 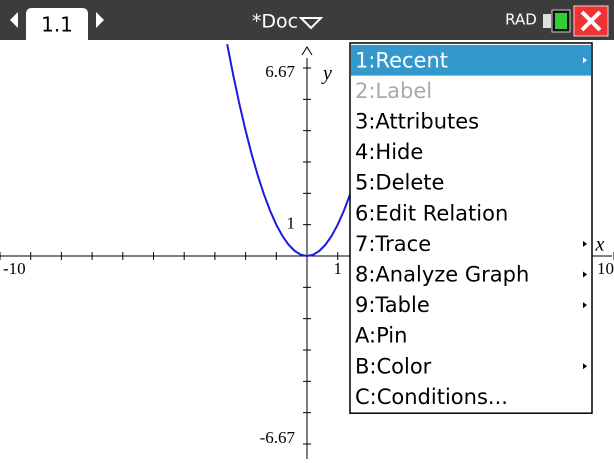 What do you see at coordinates (557, 21) in the screenshot?
I see `battery` at bounding box center [557, 21].